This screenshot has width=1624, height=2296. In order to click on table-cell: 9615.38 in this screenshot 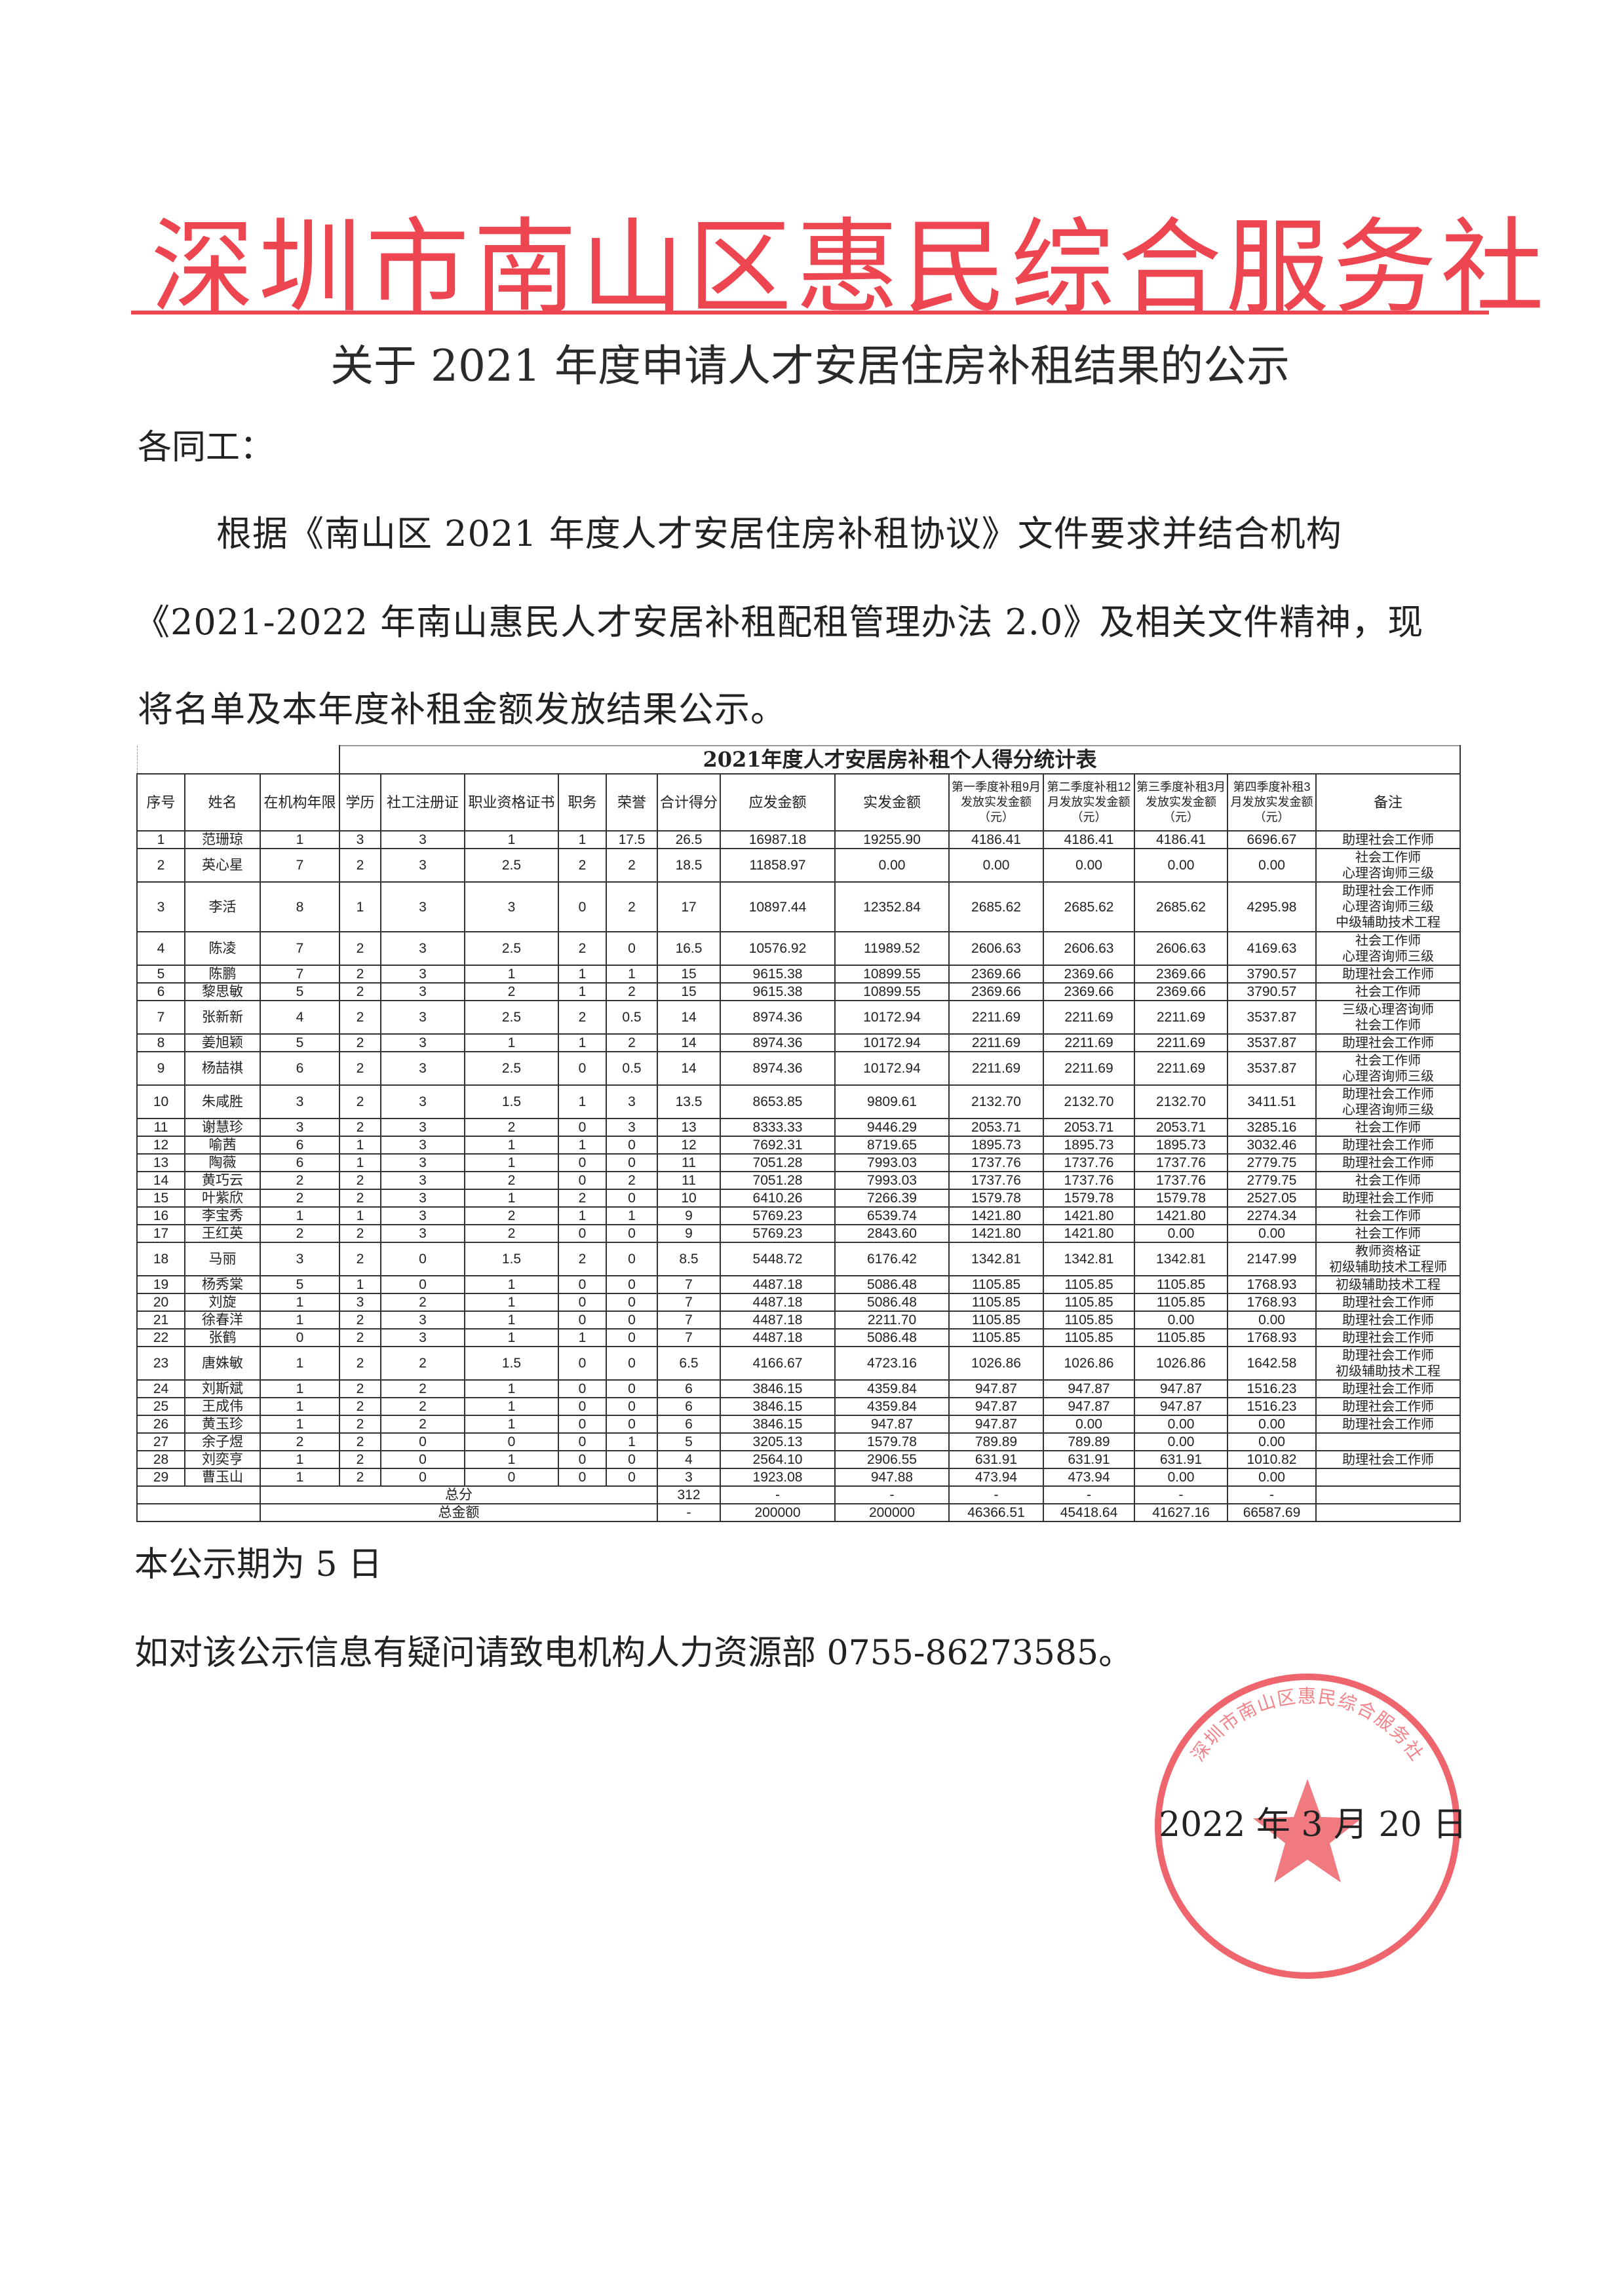, I will do `click(778, 991)`.